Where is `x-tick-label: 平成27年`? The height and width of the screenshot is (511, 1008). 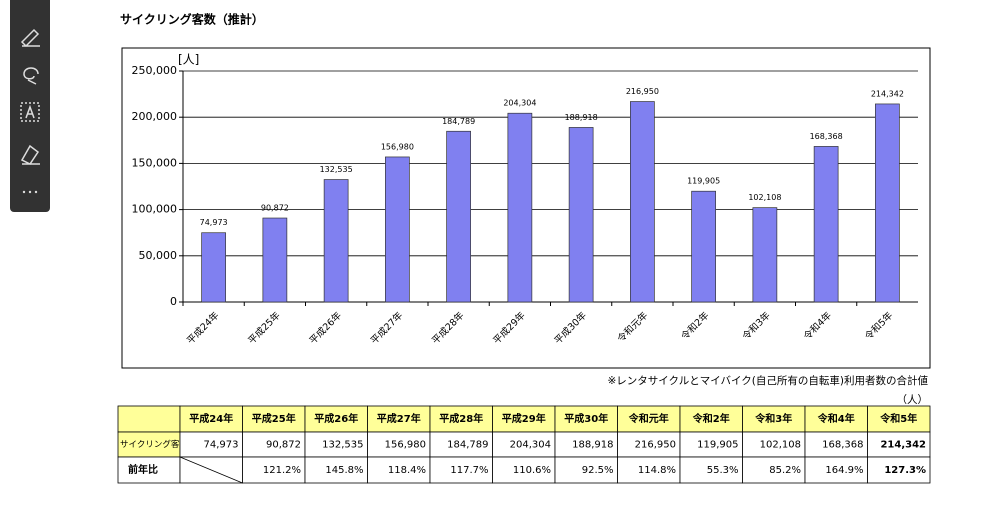 x-tick-label: 平成27年 is located at coordinates (387, 328).